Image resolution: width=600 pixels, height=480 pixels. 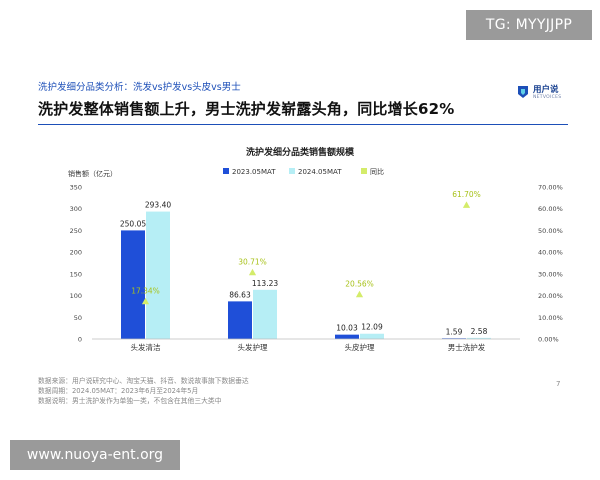 I want to click on growth-value-label: 17.34%, so click(x=145, y=290).